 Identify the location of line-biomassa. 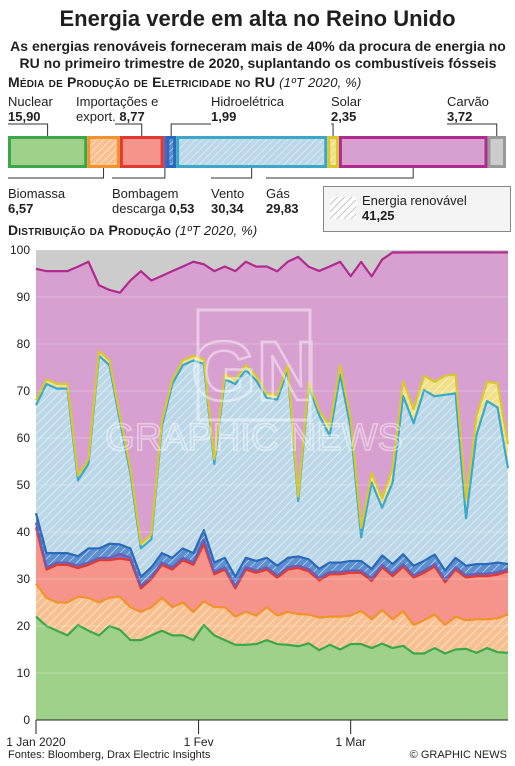
(272, 605).